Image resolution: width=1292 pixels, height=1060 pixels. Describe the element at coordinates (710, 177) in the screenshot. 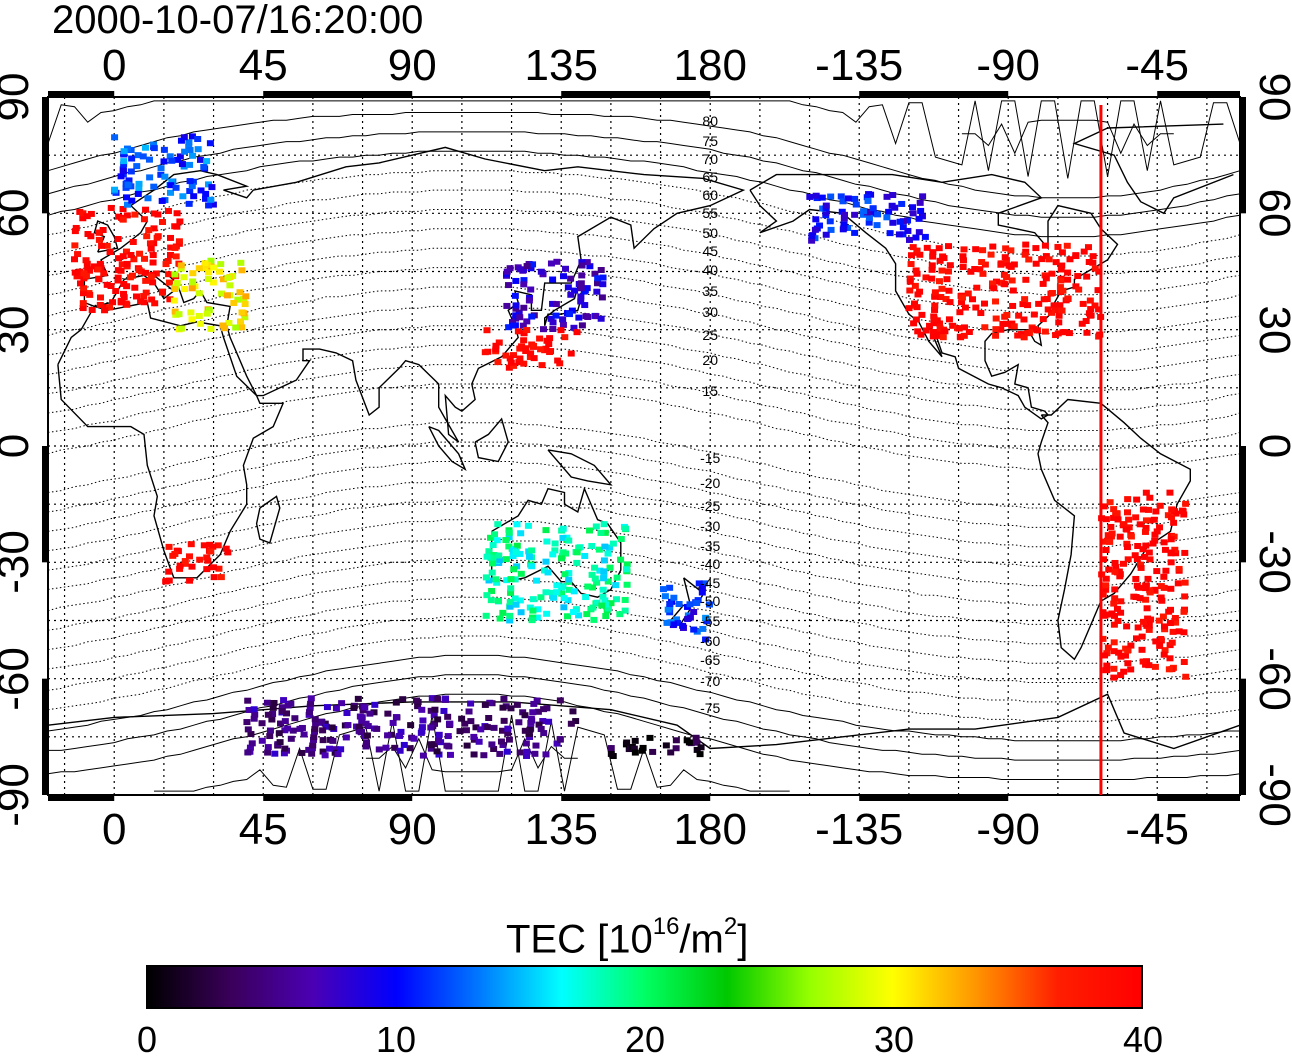

I see `magnetic-lat-label: 65` at that location.